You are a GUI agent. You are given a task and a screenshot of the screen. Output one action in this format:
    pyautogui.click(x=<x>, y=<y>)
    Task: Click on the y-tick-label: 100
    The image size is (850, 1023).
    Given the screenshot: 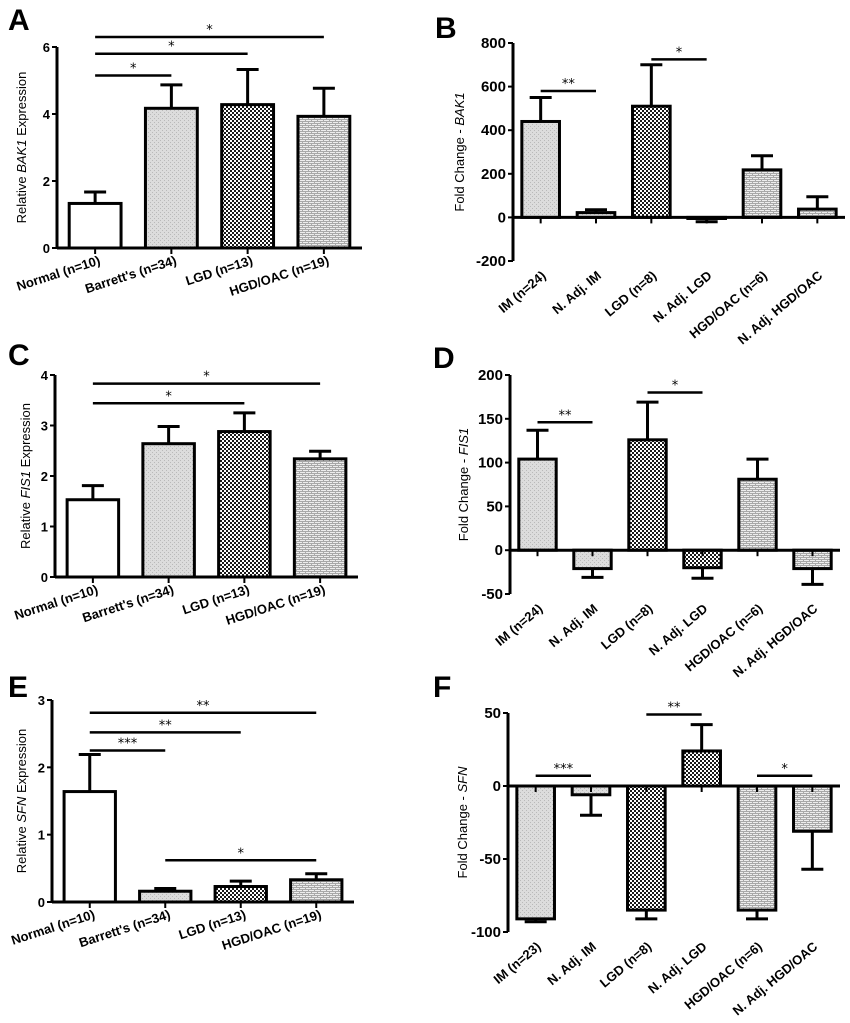 What is the action you would take?
    pyautogui.click(x=490, y=463)
    